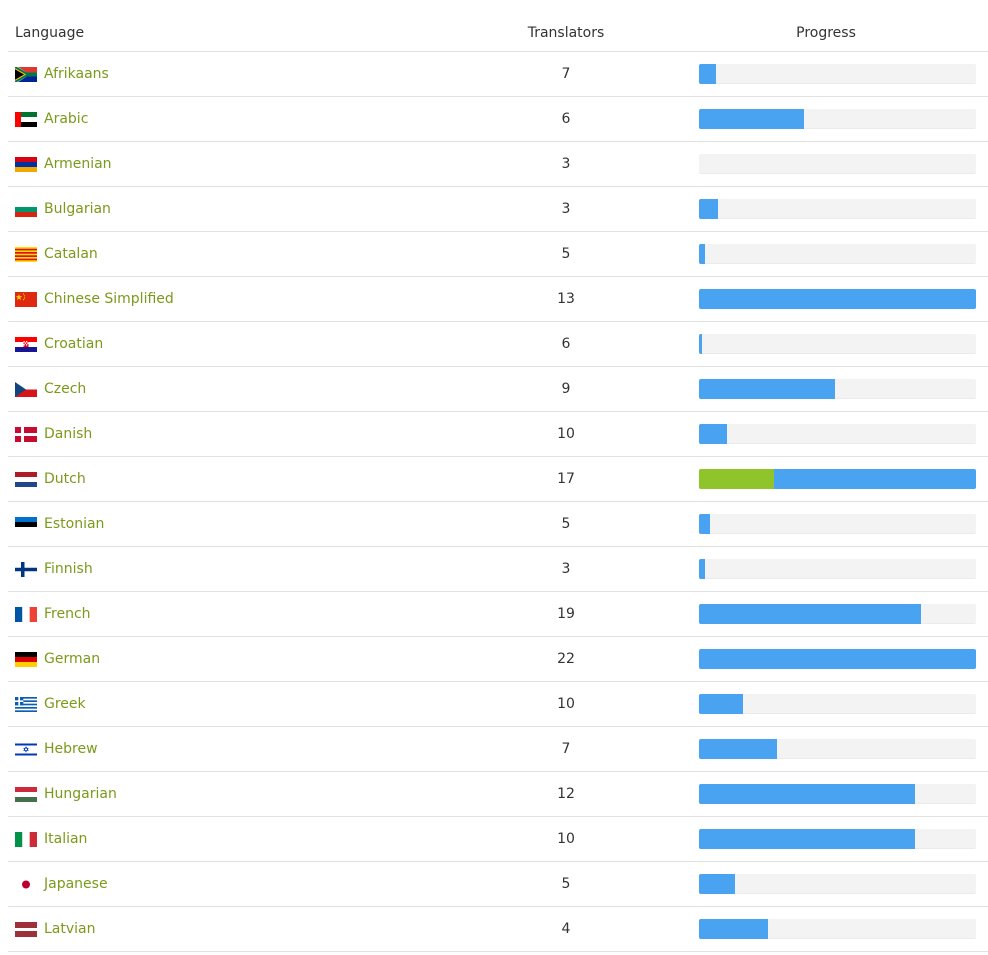 Image resolution: width=988 pixels, height=955 pixels. What do you see at coordinates (566, 659) in the screenshot?
I see `translators-count: 22` at bounding box center [566, 659].